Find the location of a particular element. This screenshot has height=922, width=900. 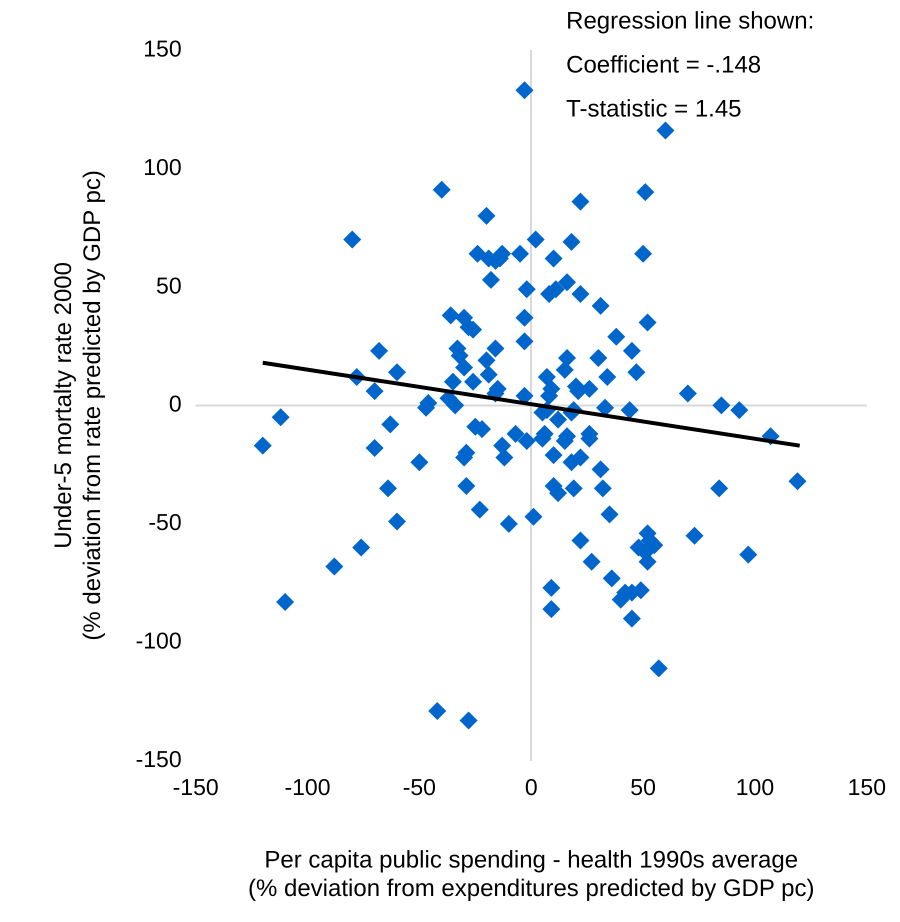

x-tick-label: 150 is located at coordinates (867, 787).